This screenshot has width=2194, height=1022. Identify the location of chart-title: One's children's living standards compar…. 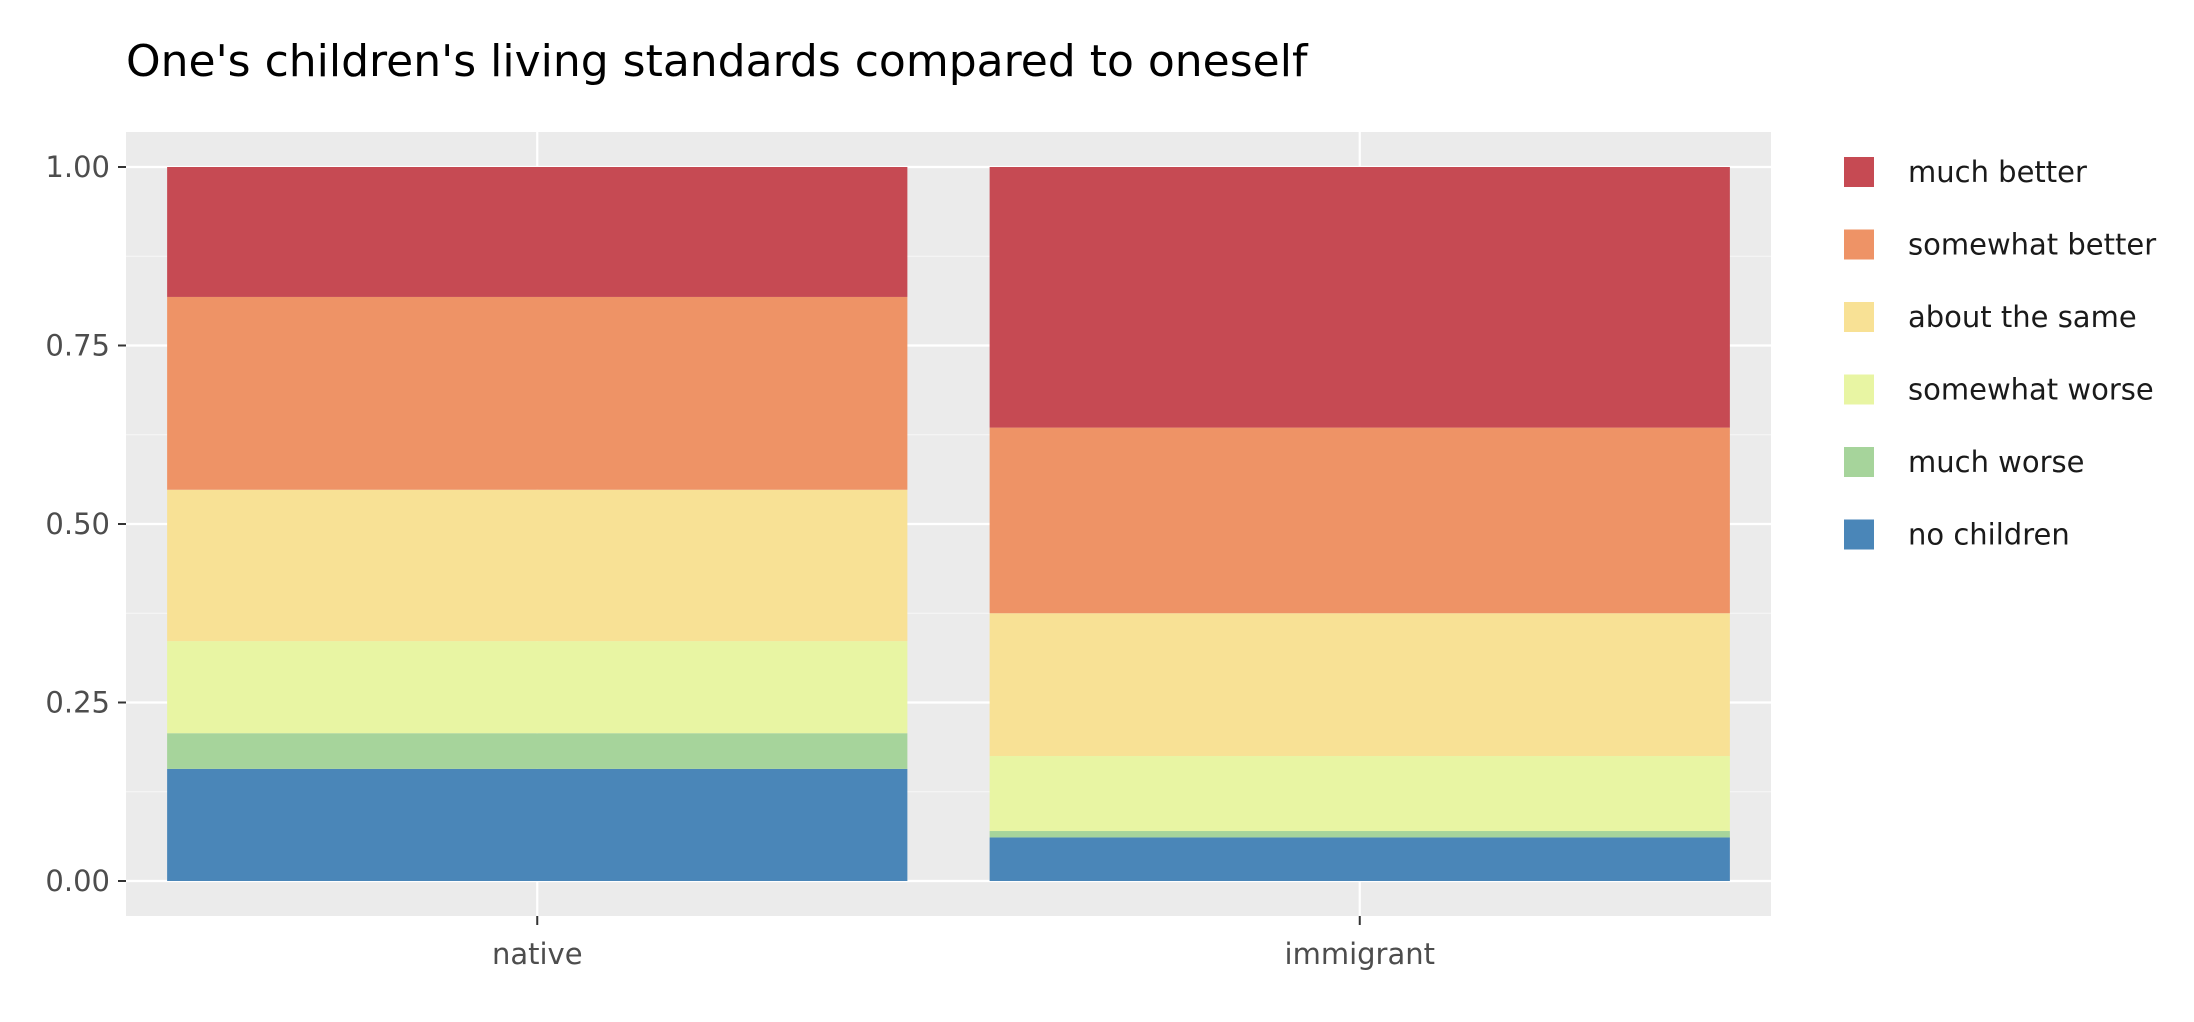
(717, 61).